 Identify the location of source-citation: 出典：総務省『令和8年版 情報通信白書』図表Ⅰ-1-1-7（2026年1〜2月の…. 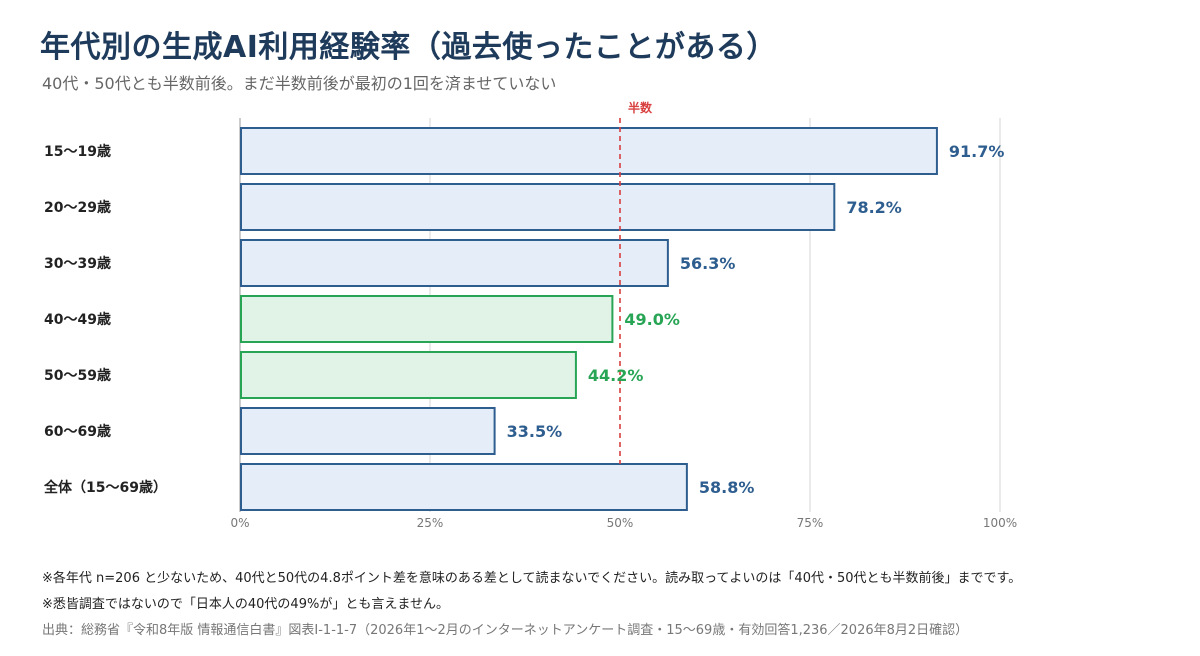
(505, 630).